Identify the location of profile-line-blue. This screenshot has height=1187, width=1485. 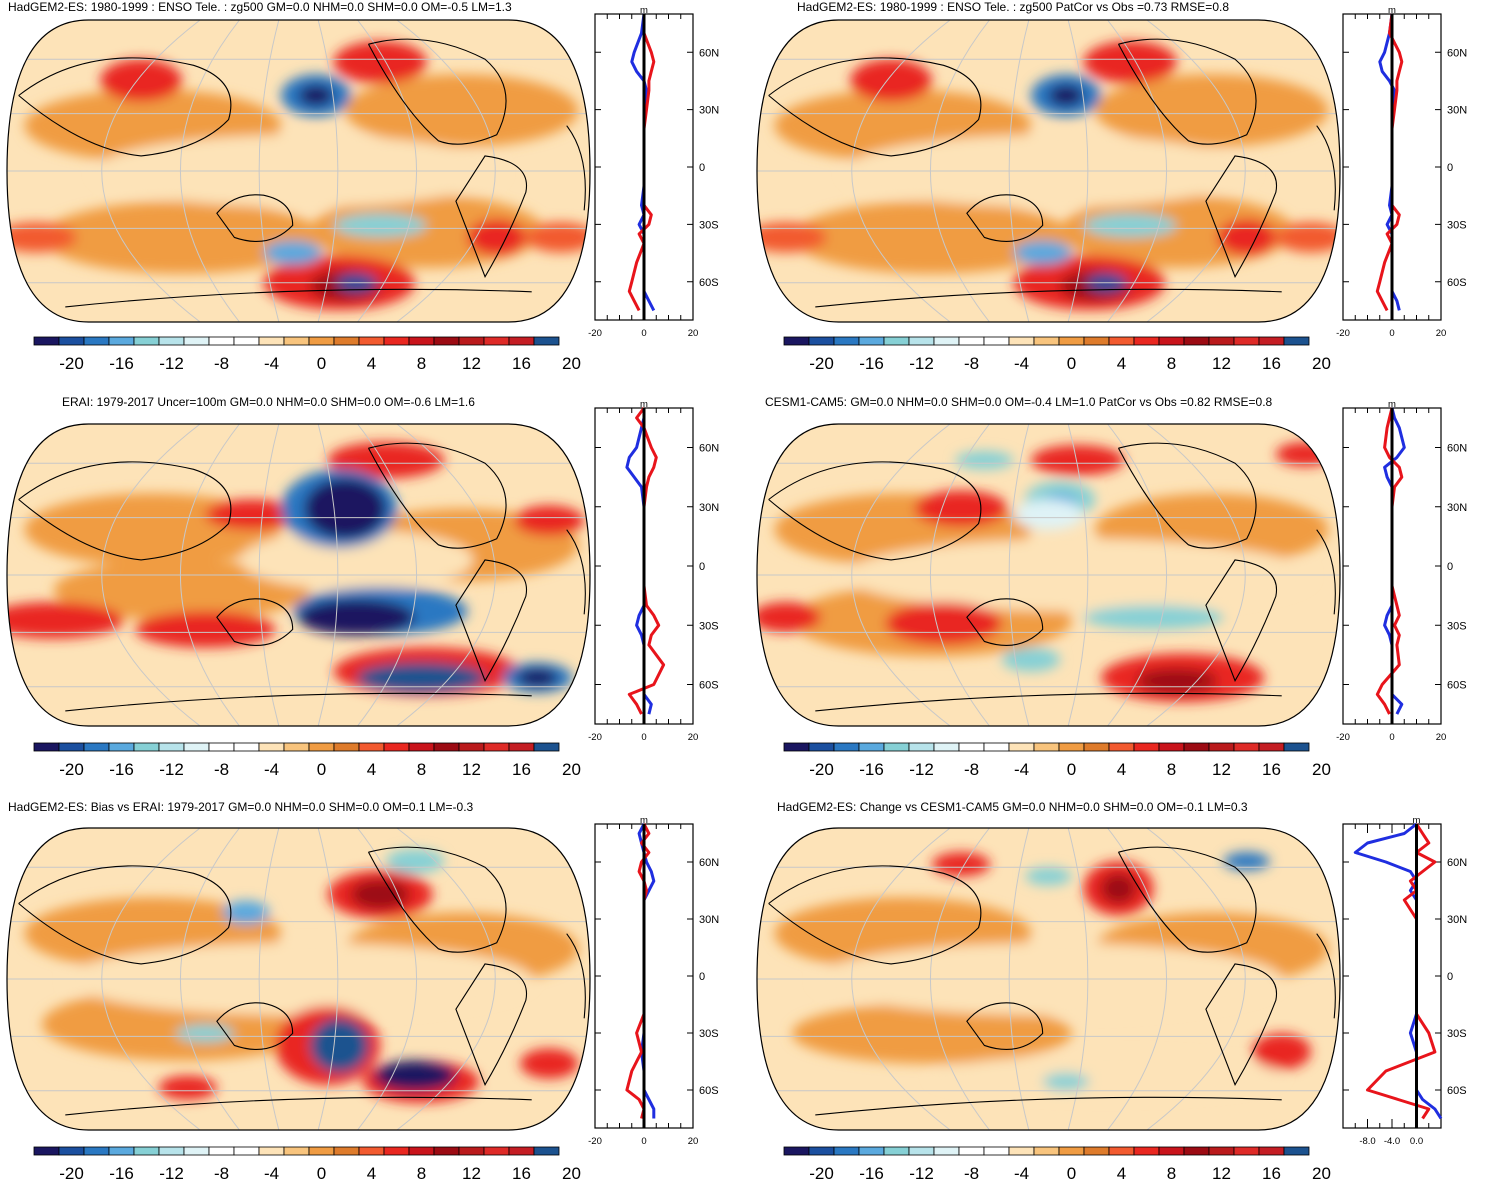
(639, 561).